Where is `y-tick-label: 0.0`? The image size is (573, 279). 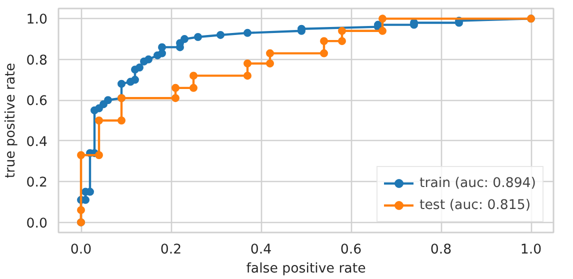
y-tick-label: 0.0 is located at coordinates (37, 224).